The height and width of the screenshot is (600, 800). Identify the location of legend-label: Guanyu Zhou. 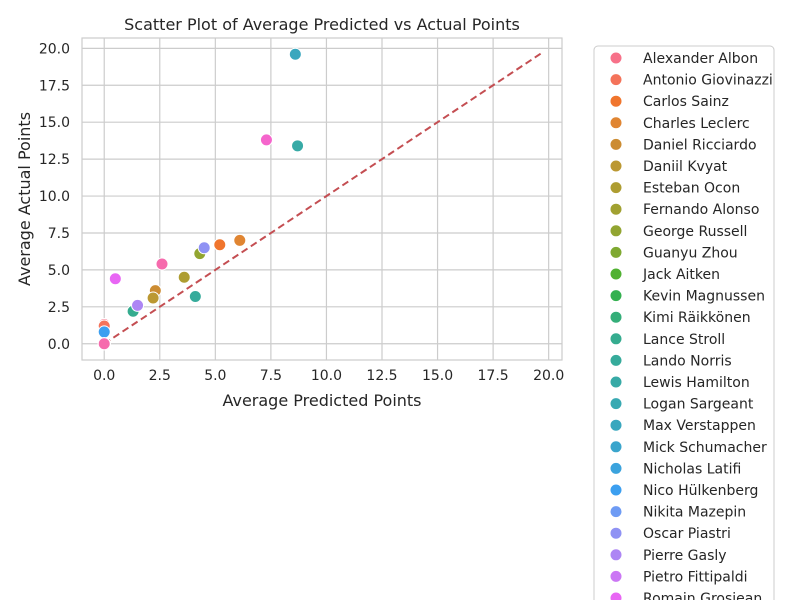
(690, 253).